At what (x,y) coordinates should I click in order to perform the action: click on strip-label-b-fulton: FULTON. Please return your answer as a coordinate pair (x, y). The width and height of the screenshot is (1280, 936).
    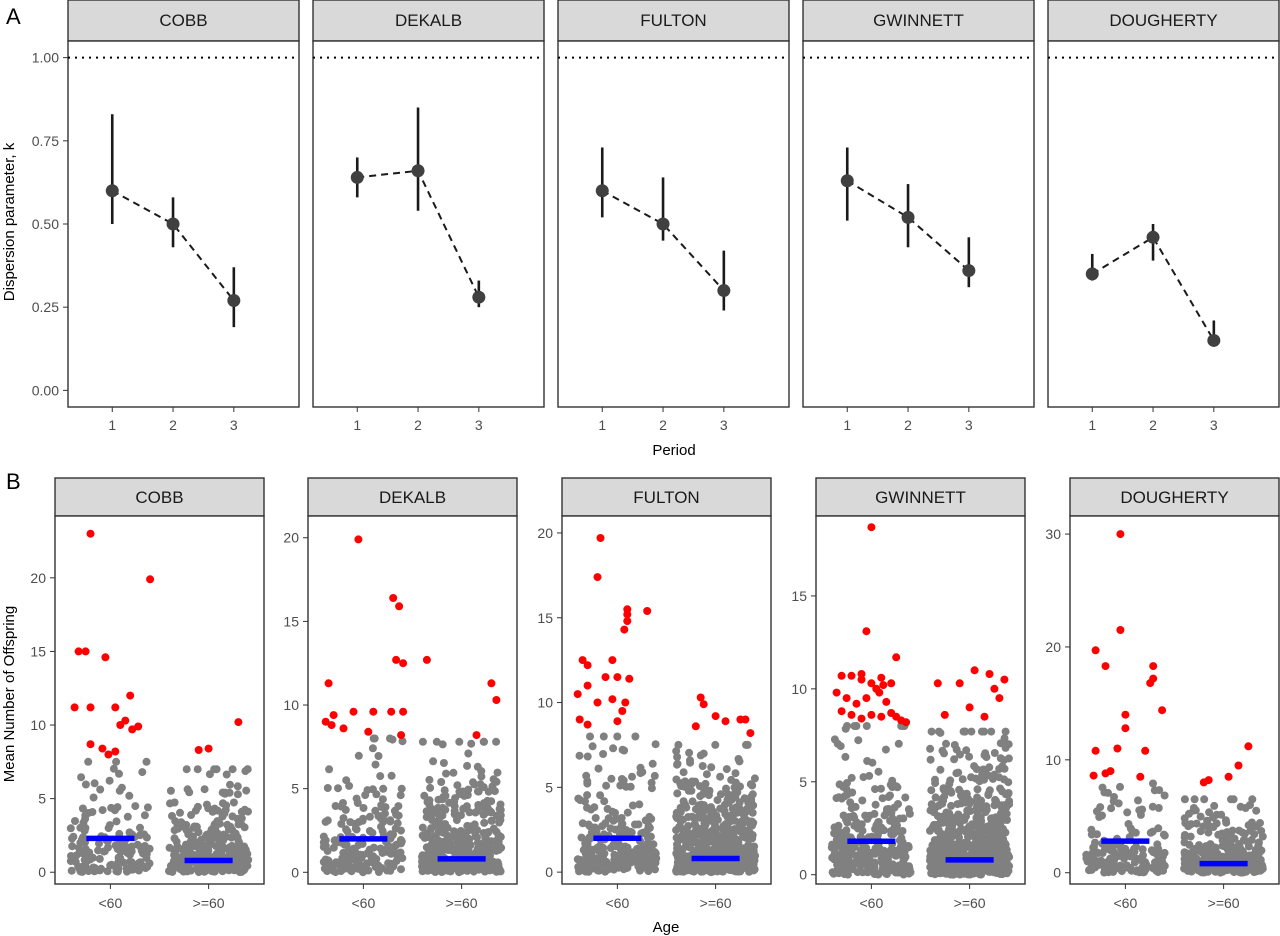
    Looking at the image, I should click on (666, 497).